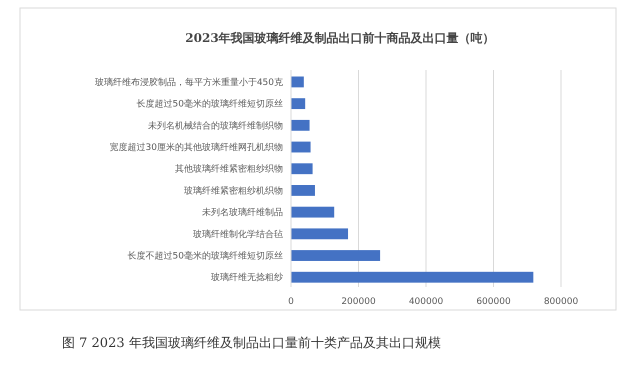 The image size is (625, 369). Describe the element at coordinates (238, 234) in the screenshot. I see `y-tick-label: 玻璃纤维制化学结合毡` at that location.